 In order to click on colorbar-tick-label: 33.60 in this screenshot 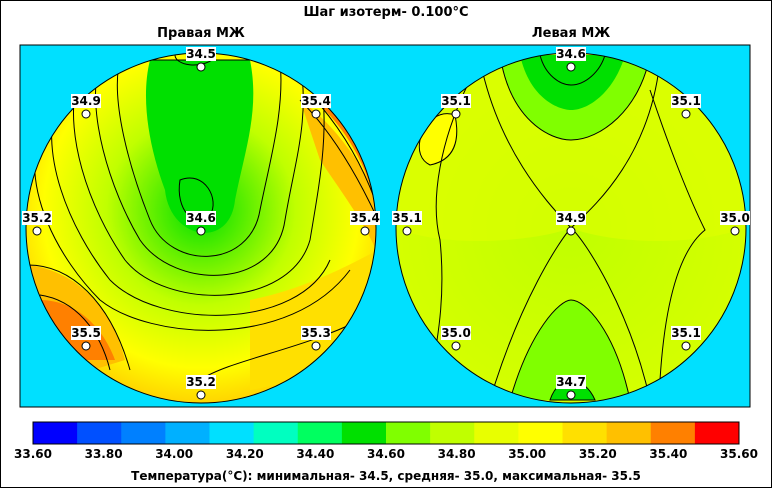, I will do `click(33, 454)`.